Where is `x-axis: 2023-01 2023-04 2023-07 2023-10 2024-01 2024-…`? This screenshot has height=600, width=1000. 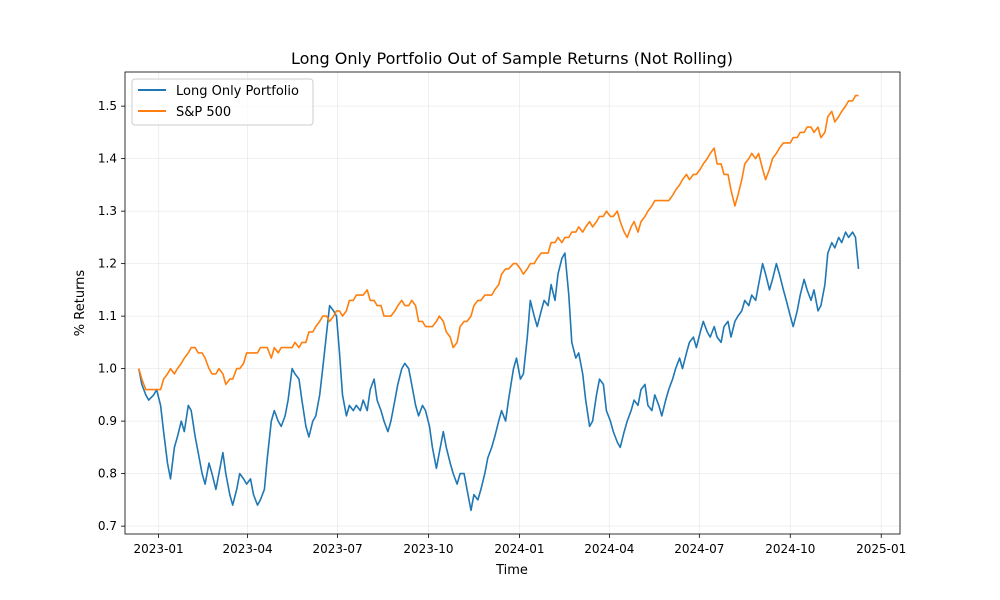 x-axis: 2023-01 2023-04 2023-07 2023-10 2024-01 2024-… is located at coordinates (520, 545).